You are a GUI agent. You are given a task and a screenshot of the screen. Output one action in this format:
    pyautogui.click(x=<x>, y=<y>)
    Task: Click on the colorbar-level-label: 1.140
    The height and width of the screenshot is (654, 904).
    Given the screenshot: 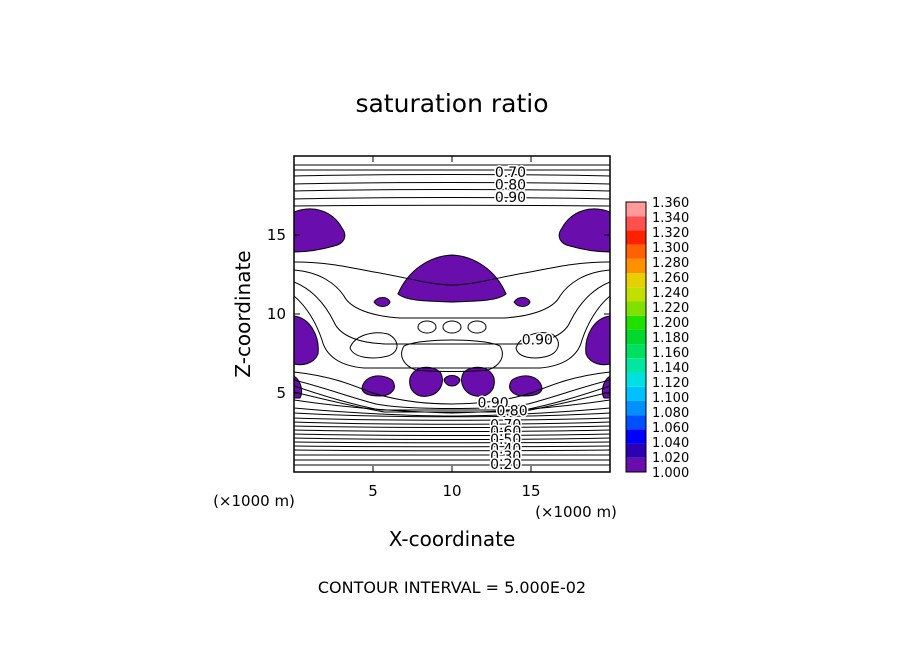 What is the action you would take?
    pyautogui.click(x=670, y=368)
    